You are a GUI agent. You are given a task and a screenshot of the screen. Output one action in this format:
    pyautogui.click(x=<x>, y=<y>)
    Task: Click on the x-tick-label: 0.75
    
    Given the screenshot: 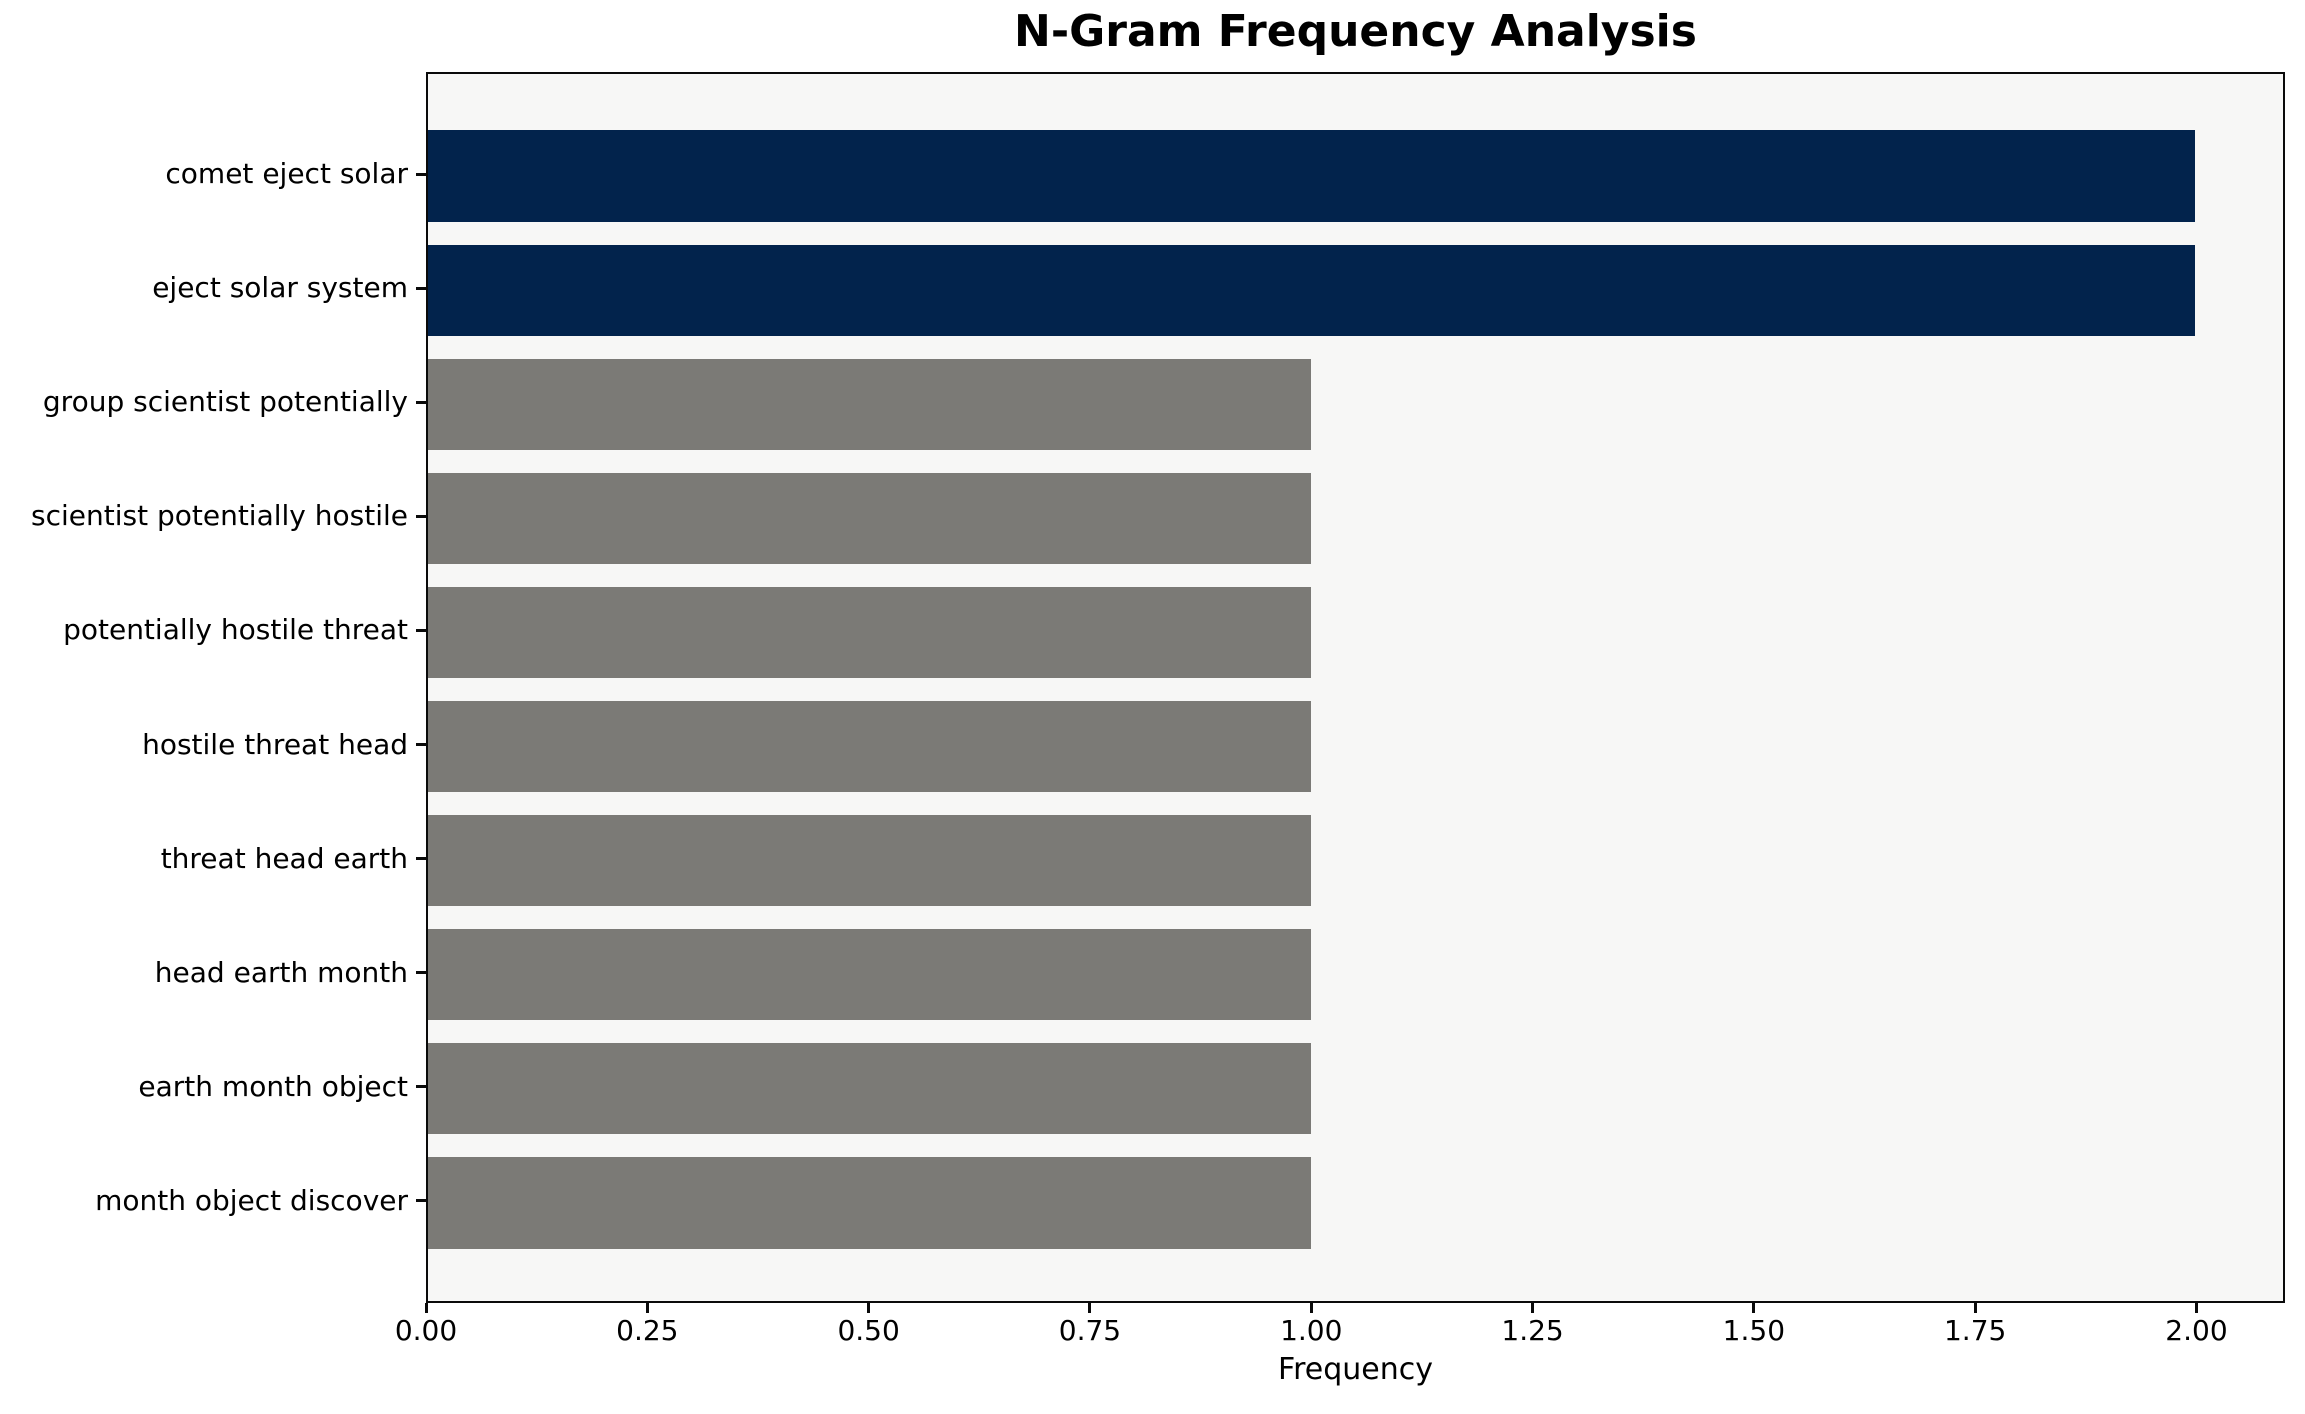 What is the action you would take?
    pyautogui.click(x=1090, y=1330)
    